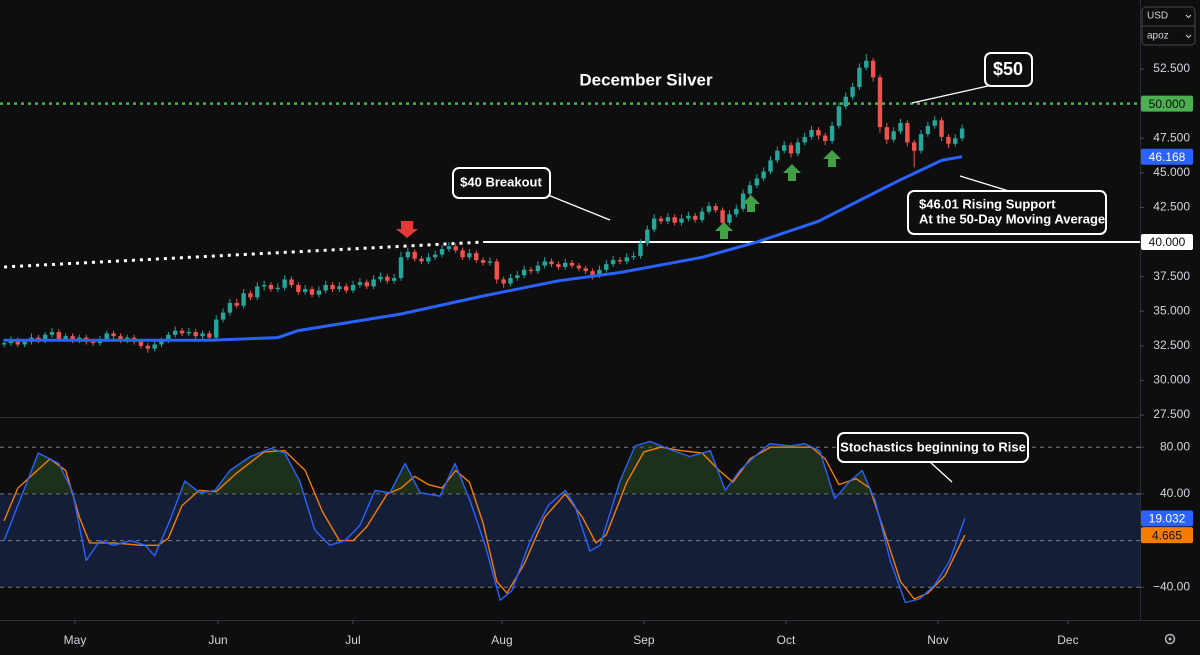 The width and height of the screenshot is (1200, 655). Describe the element at coordinates (646, 79) in the screenshot. I see `chart-title: December Silver` at that location.